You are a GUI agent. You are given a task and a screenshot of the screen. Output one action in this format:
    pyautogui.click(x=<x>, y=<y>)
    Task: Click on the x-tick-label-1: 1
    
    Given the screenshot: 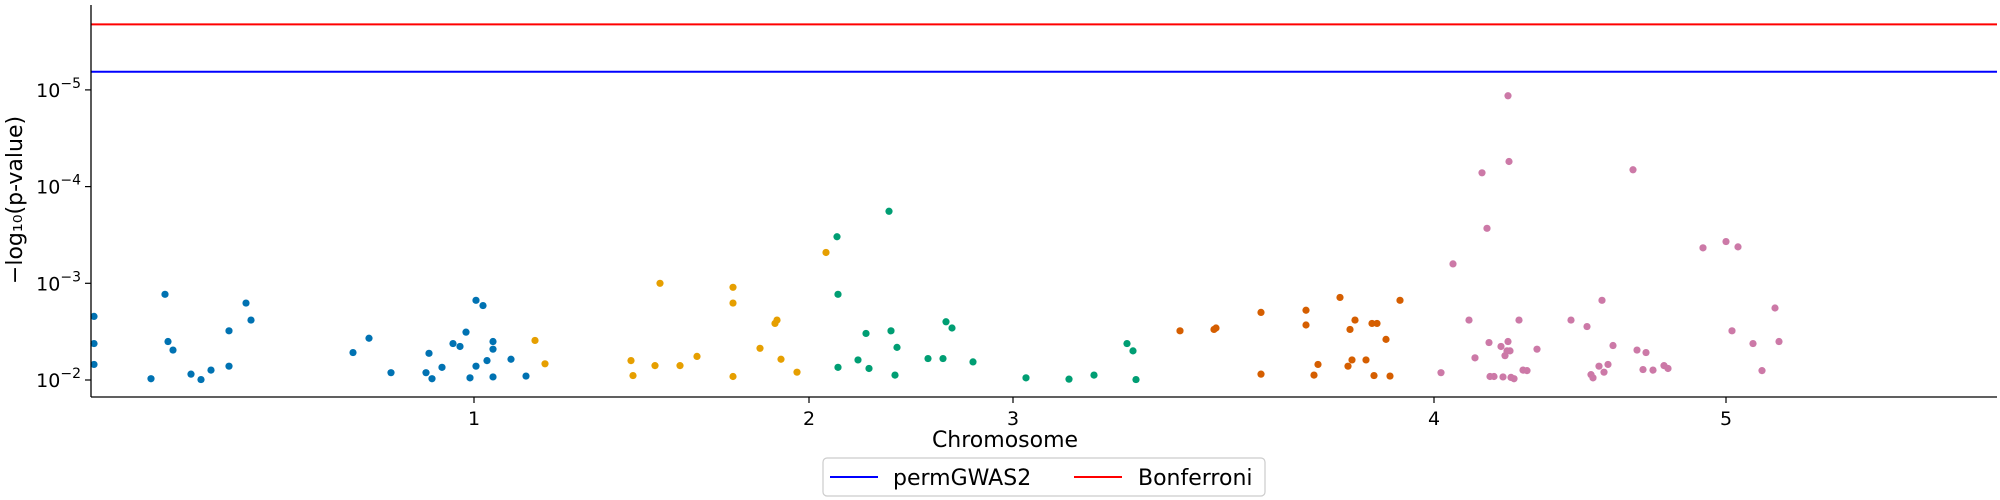 What is the action you would take?
    pyautogui.click(x=474, y=419)
    